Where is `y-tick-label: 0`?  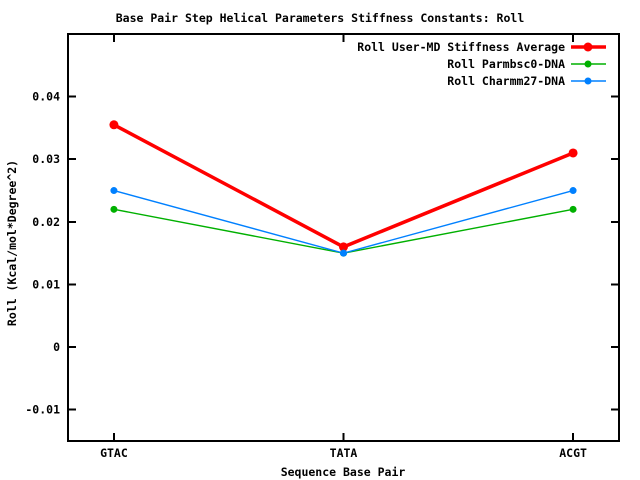 y-tick-label: 0 is located at coordinates (56, 347).